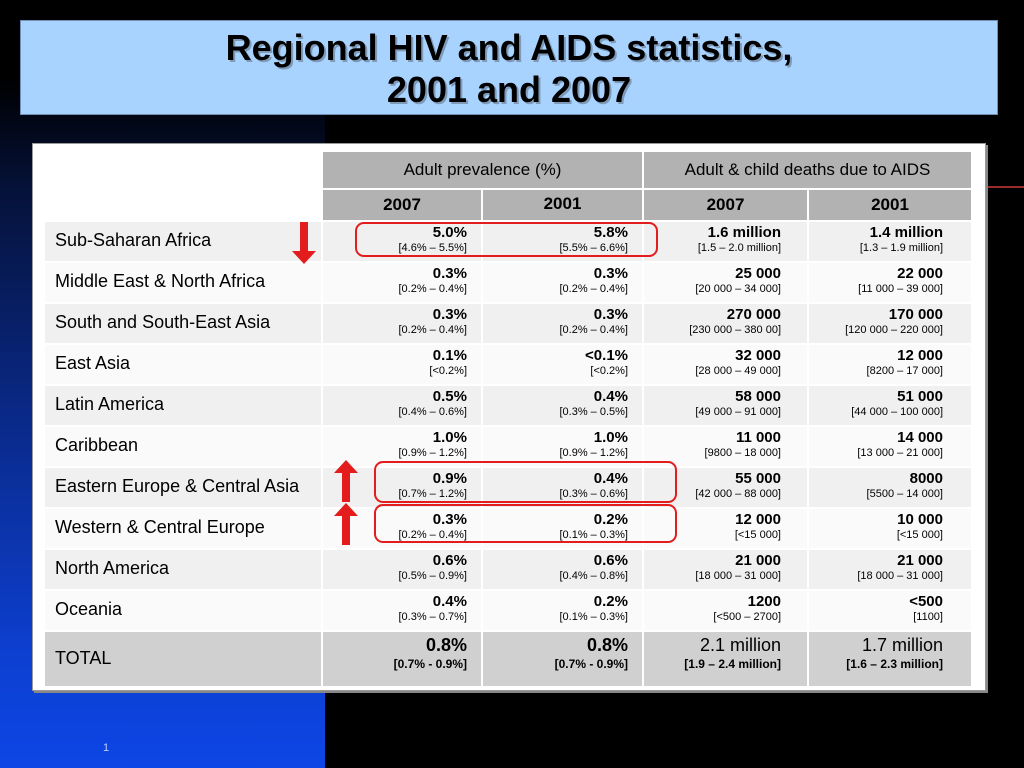 Image resolution: width=1024 pixels, height=768 pixels. What do you see at coordinates (594, 494) in the screenshot?
I see `value-range: [0.3% – 0.6%]` at bounding box center [594, 494].